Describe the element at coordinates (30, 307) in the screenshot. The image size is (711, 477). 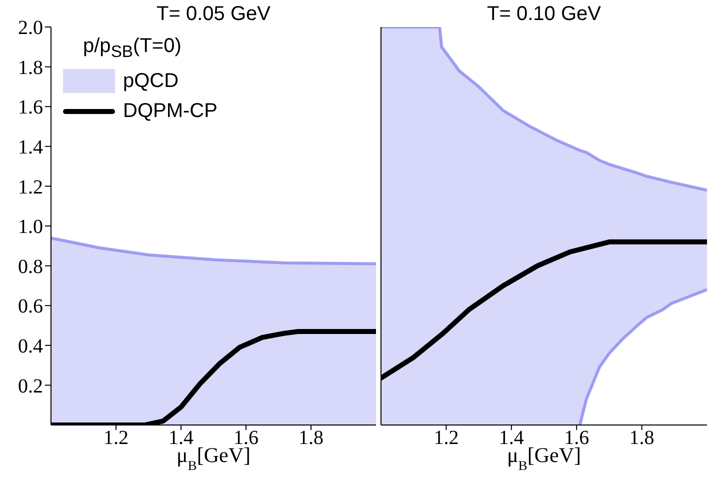
I see `y-tick-label: 0.6` at that location.